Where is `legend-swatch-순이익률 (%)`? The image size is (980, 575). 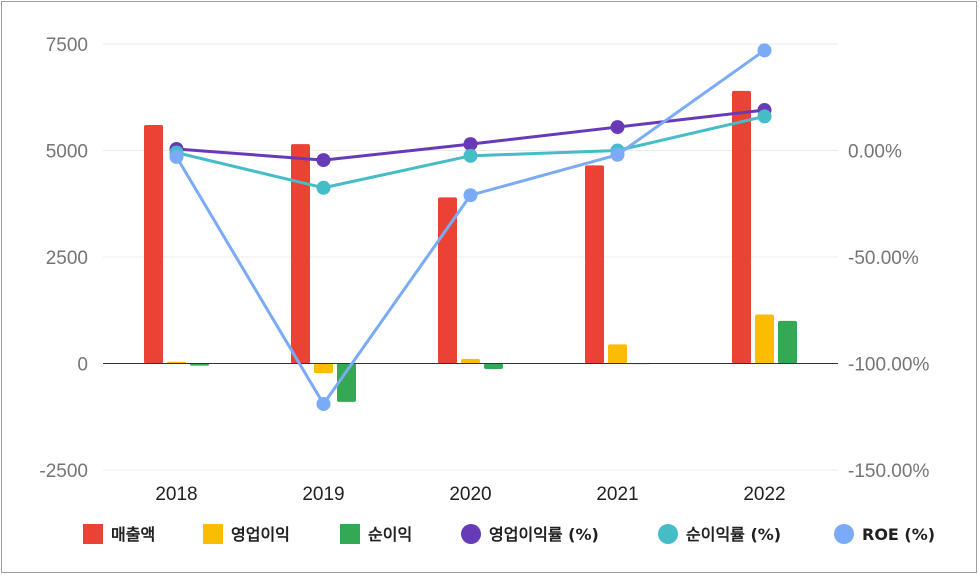 legend-swatch-순이익률 (%) is located at coordinates (668, 534).